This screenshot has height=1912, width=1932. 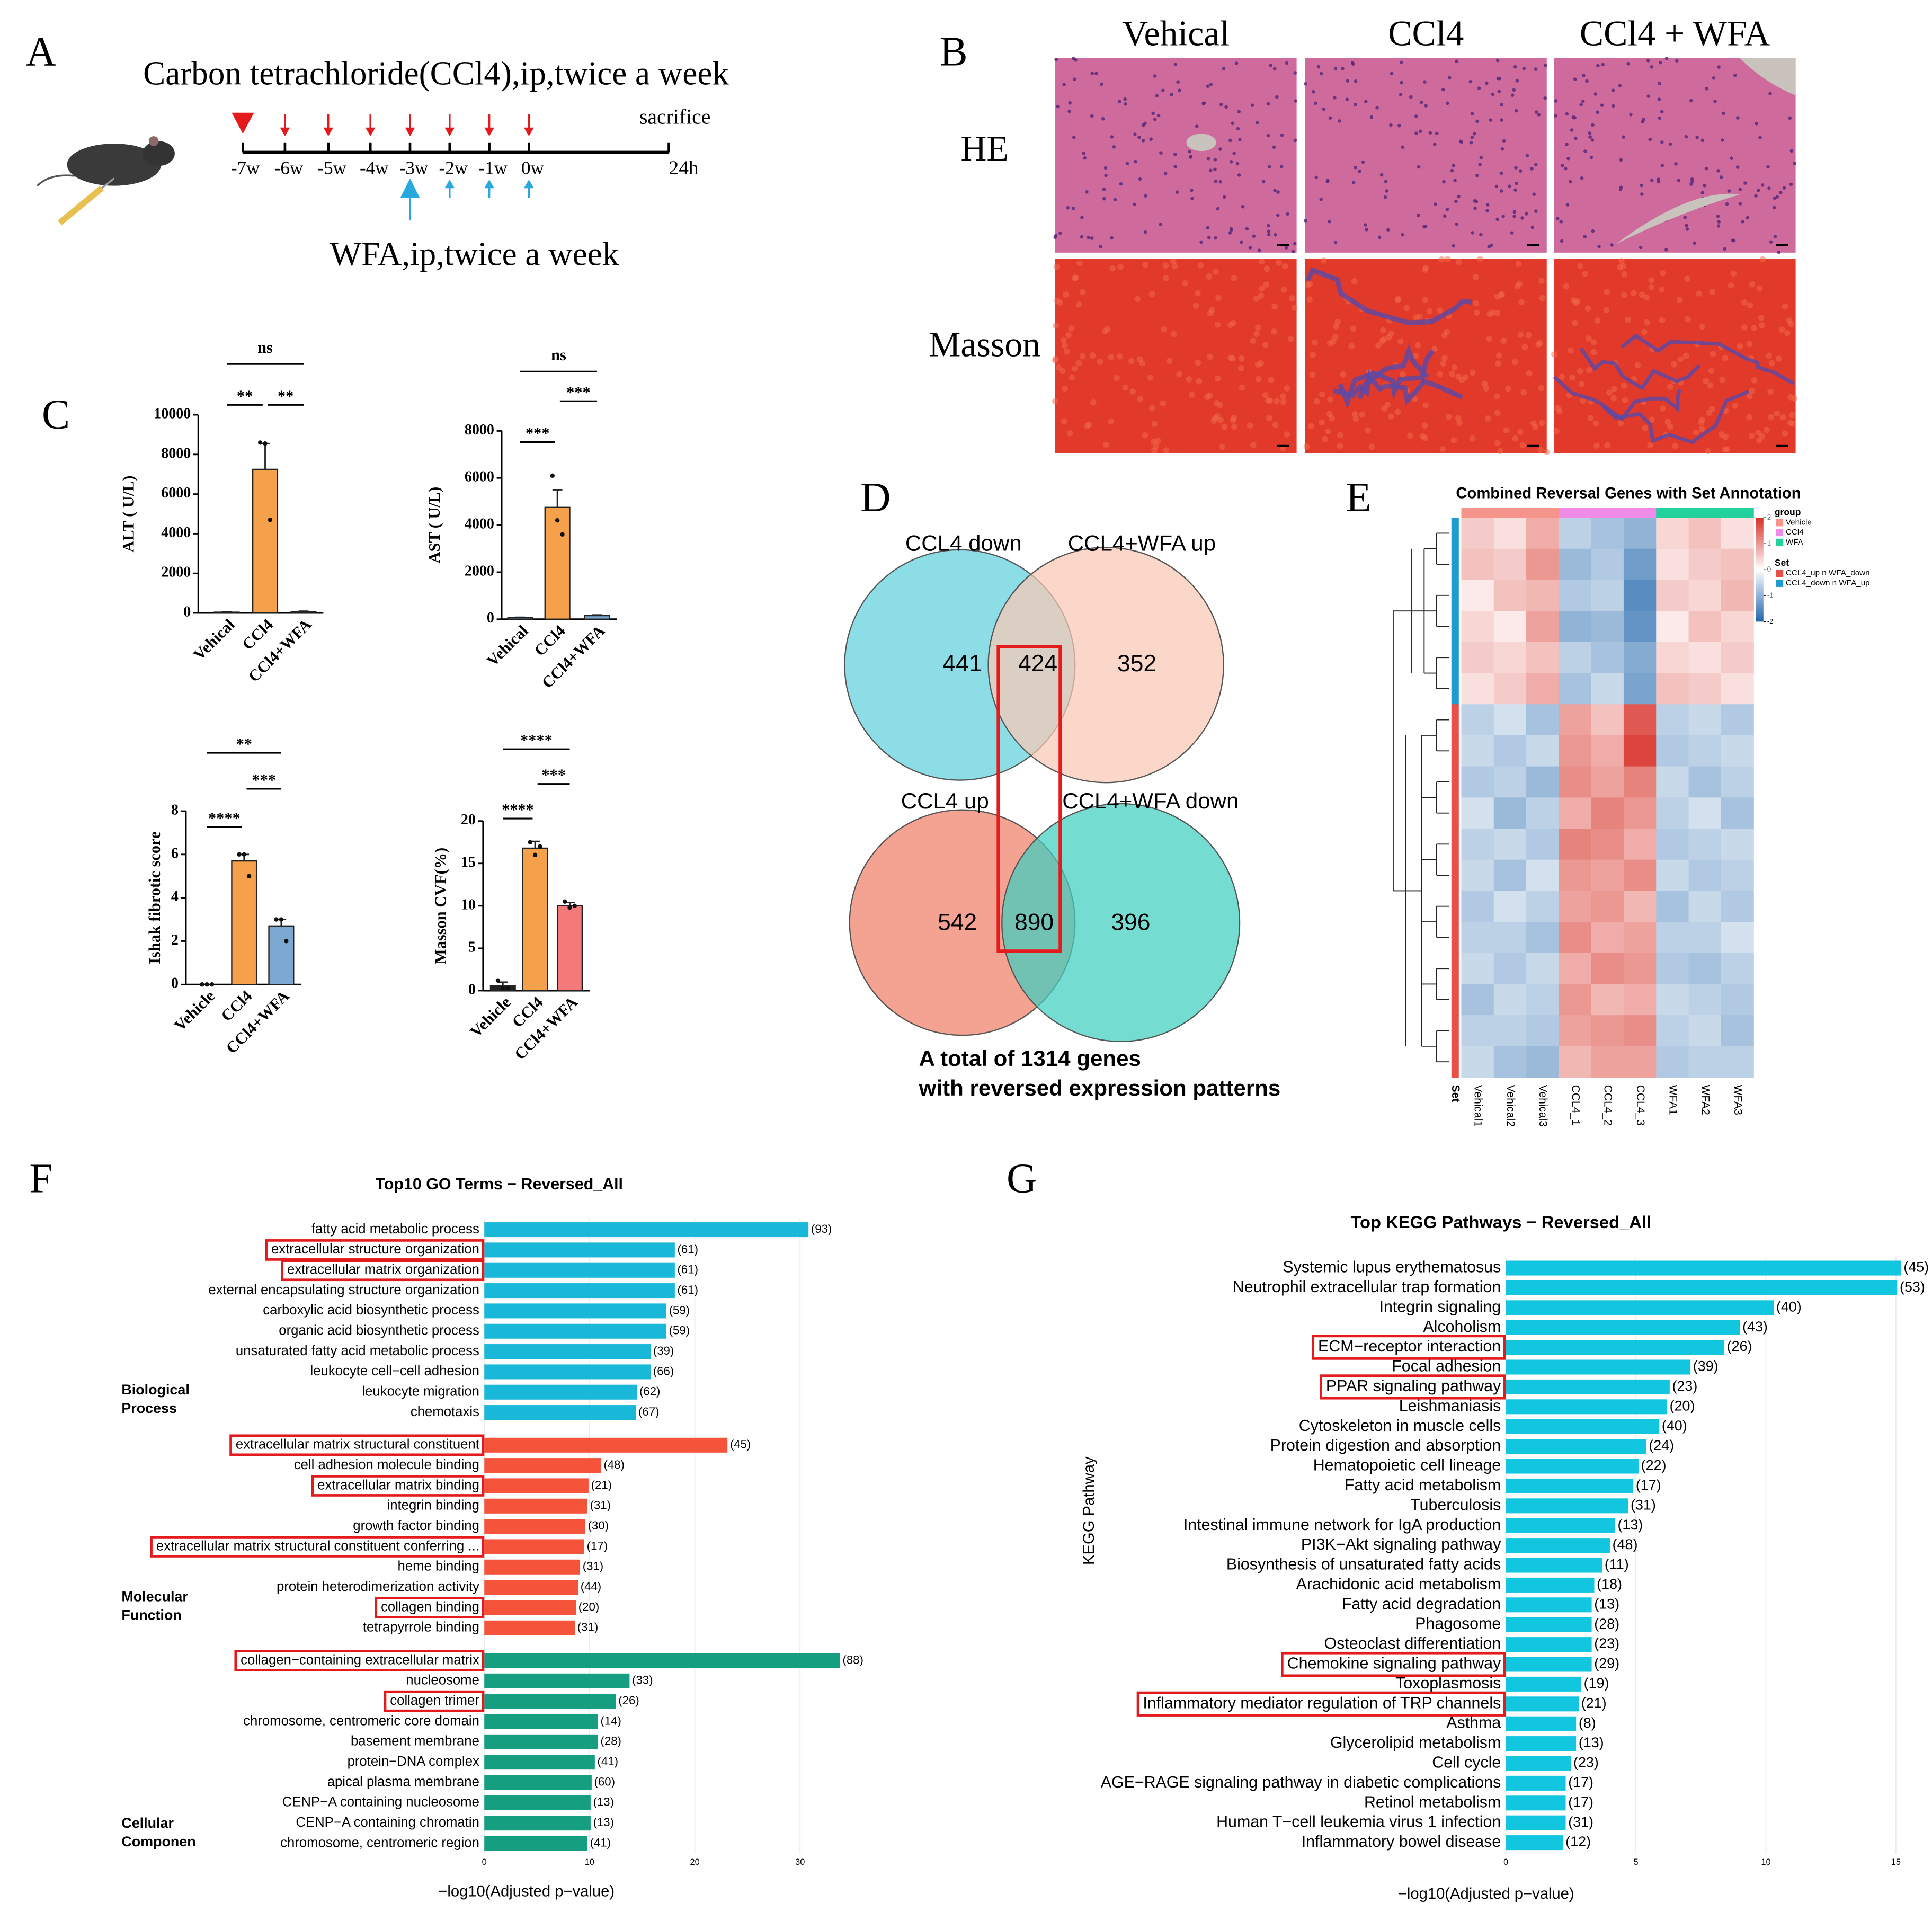 What do you see at coordinates (383, 1271) in the screenshot?
I see `highlight-box` at bounding box center [383, 1271].